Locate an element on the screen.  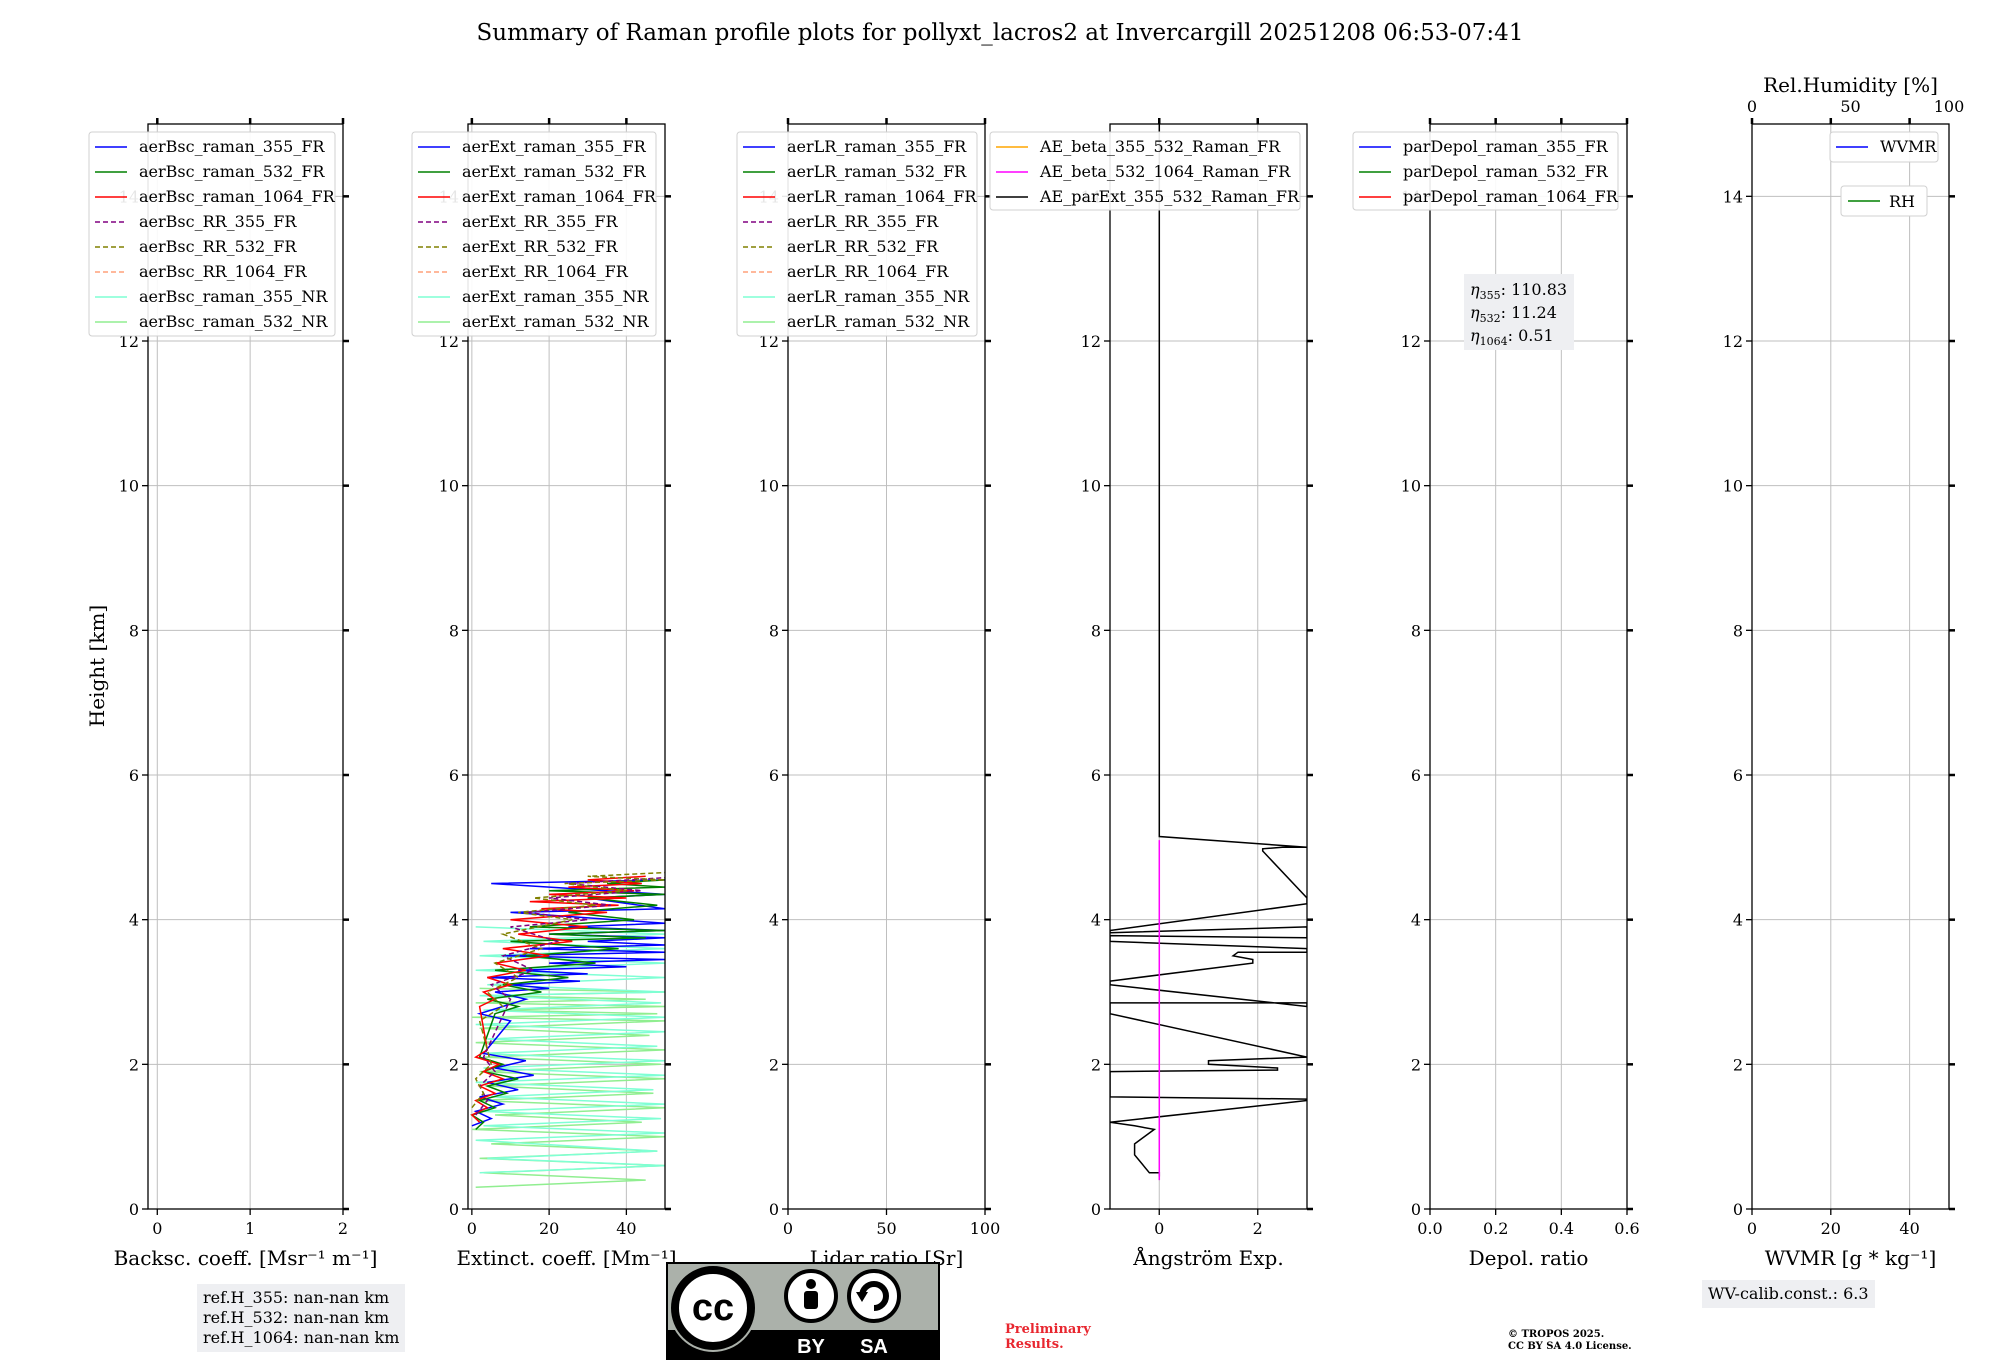
series-aerExt_raman_355_FR is located at coordinates (568, 1003).